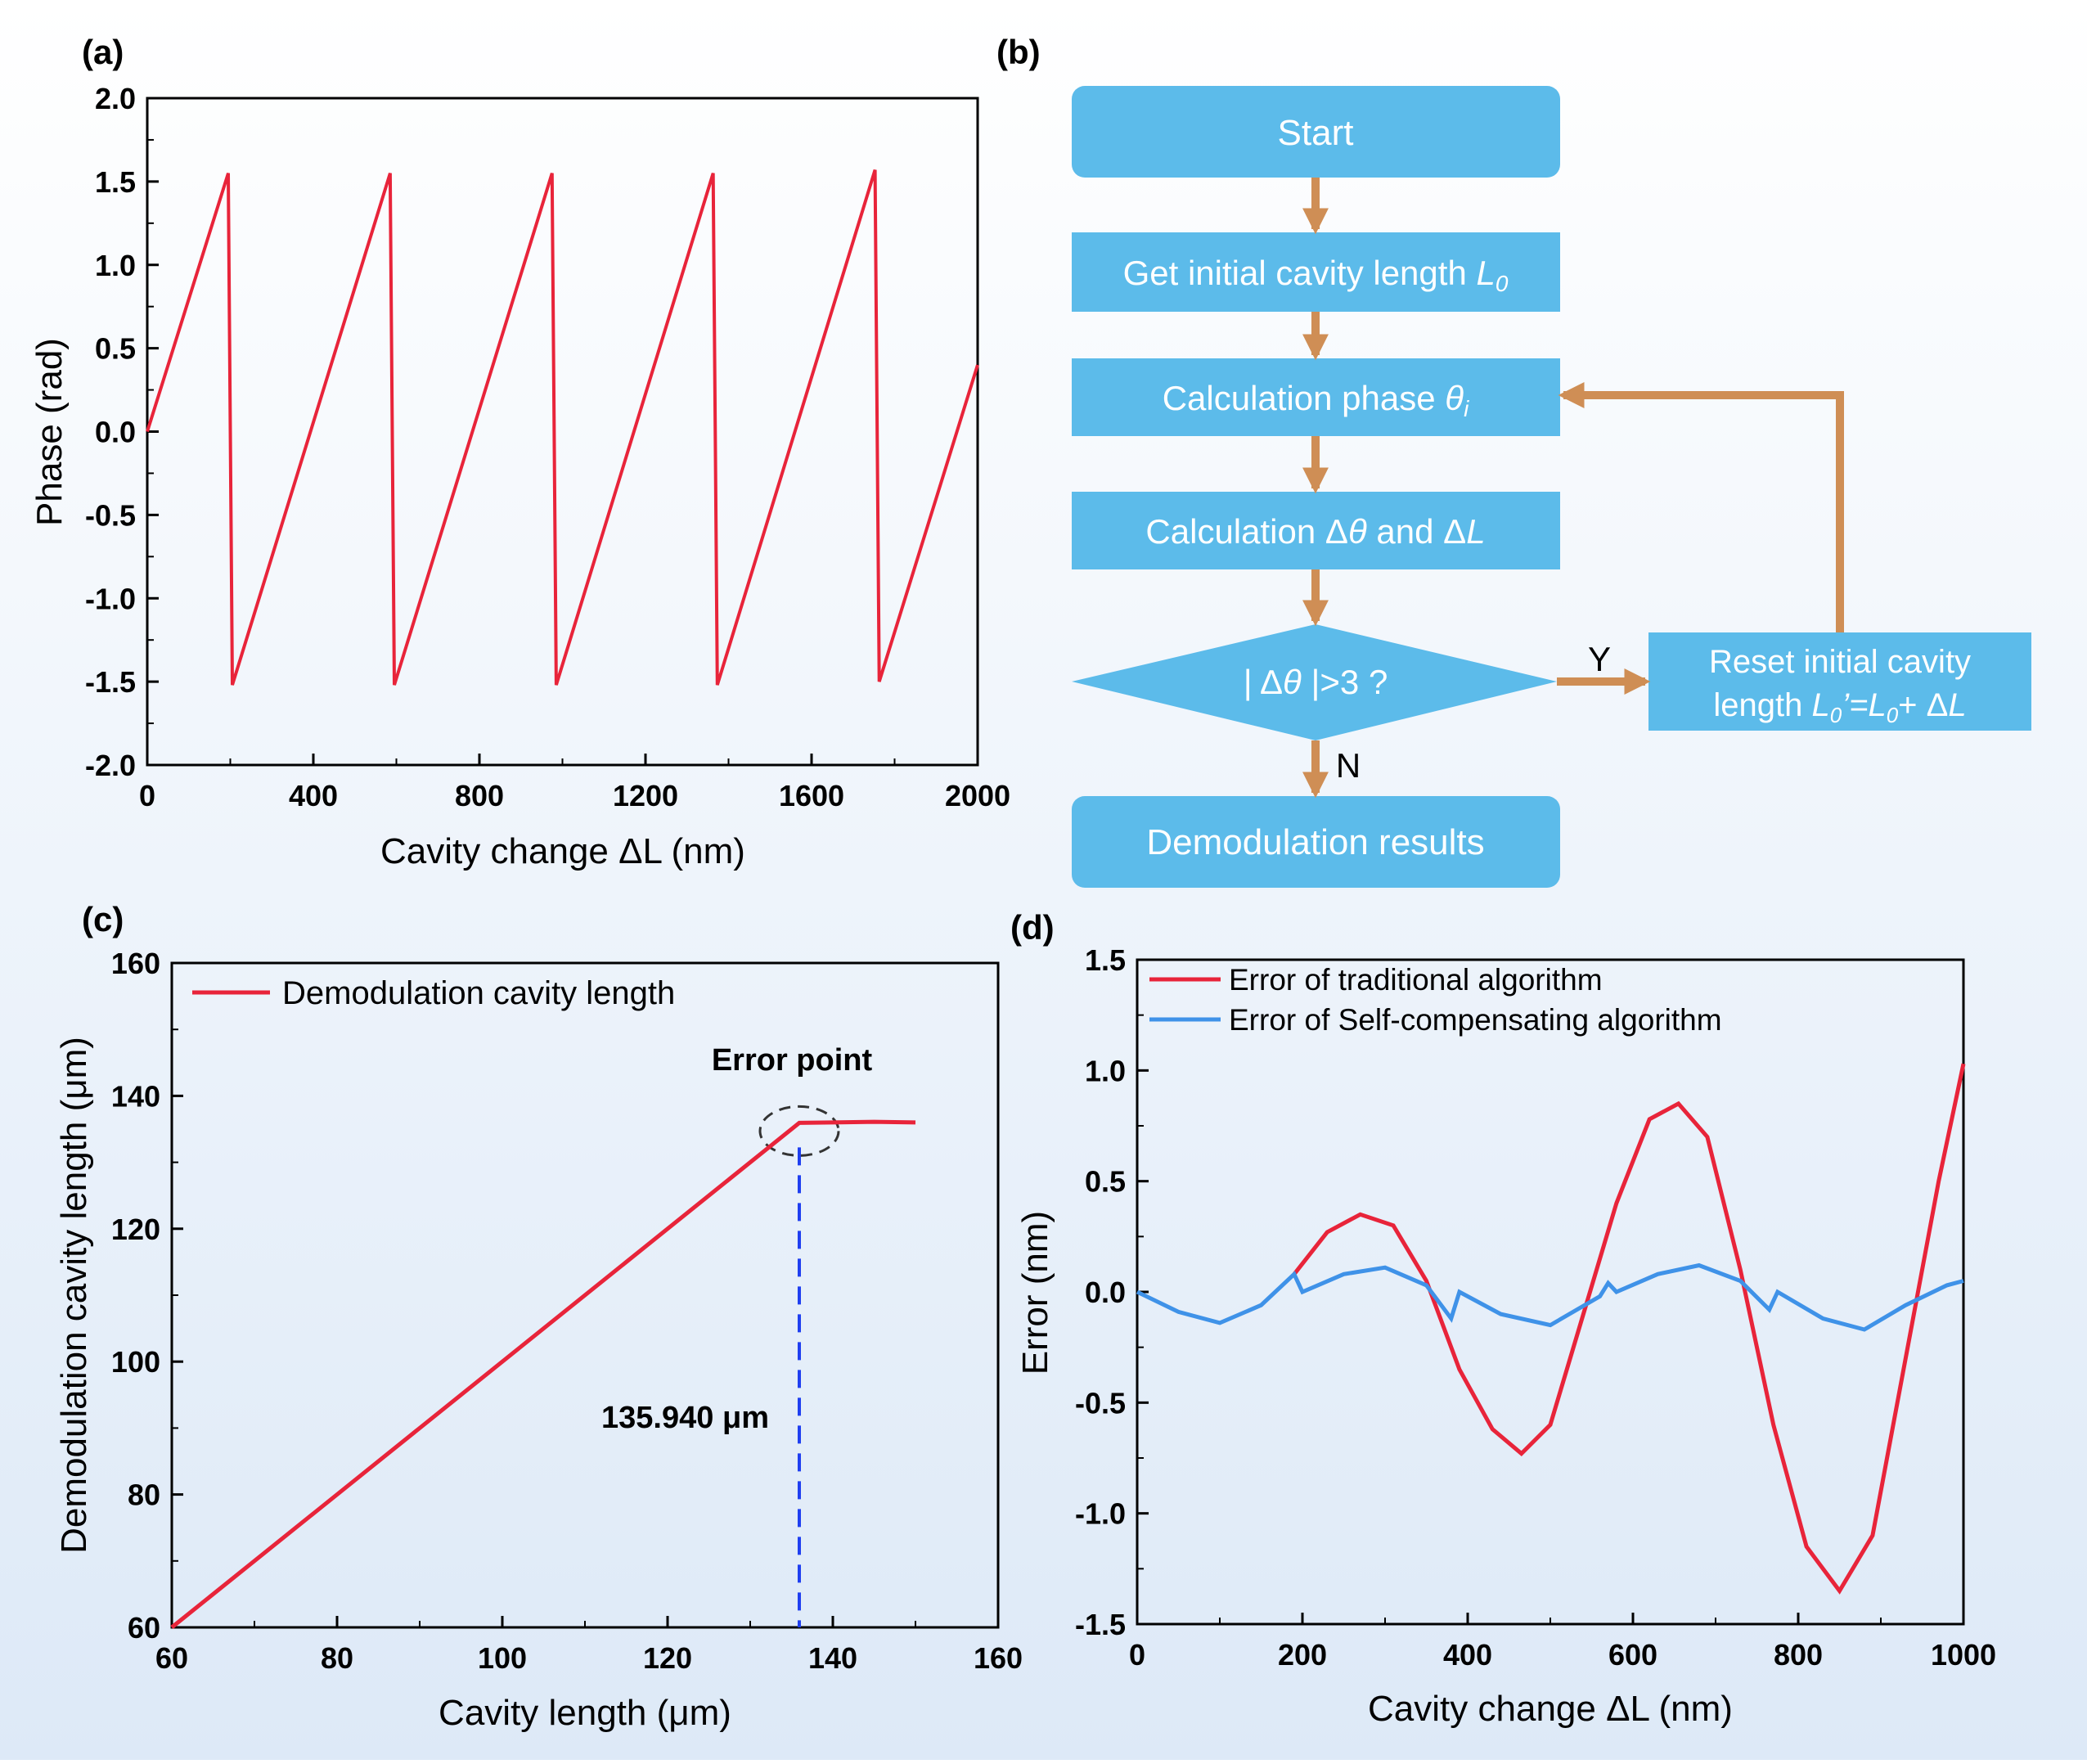 The width and height of the screenshot is (2087, 1764). Describe the element at coordinates (998, 1658) in the screenshot. I see `x-tick-label: 160` at that location.